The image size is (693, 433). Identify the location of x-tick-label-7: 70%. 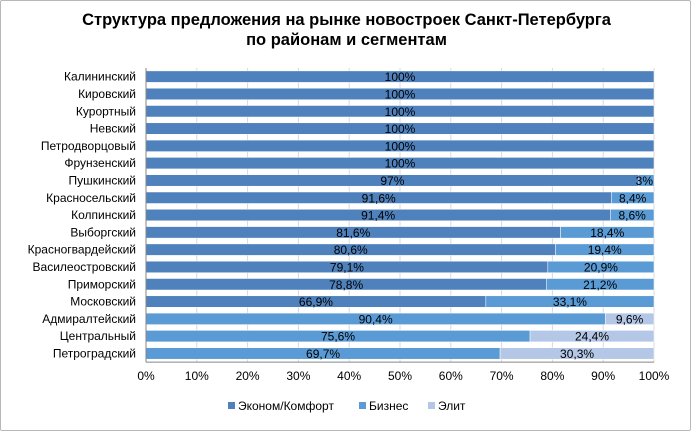
(502, 376).